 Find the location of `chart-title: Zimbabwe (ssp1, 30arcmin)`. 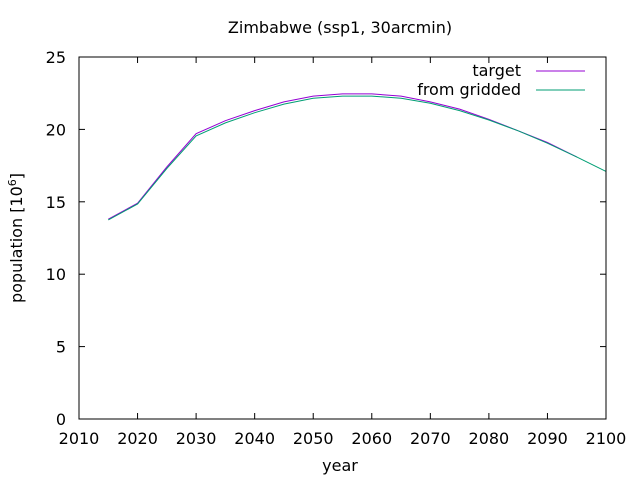

chart-title: Zimbabwe (ssp1, 30arcmin) is located at coordinates (340, 27).